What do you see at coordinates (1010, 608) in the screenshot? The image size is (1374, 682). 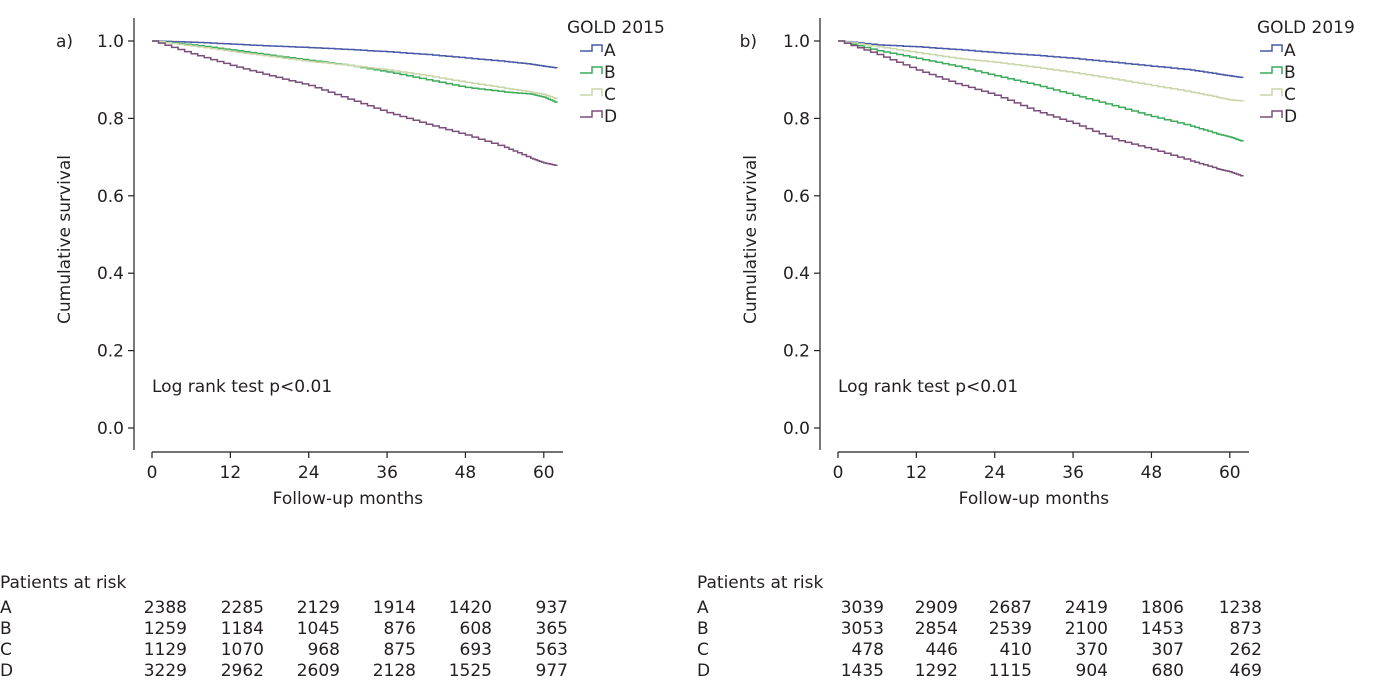 I see `risk-cell: 2687` at bounding box center [1010, 608].